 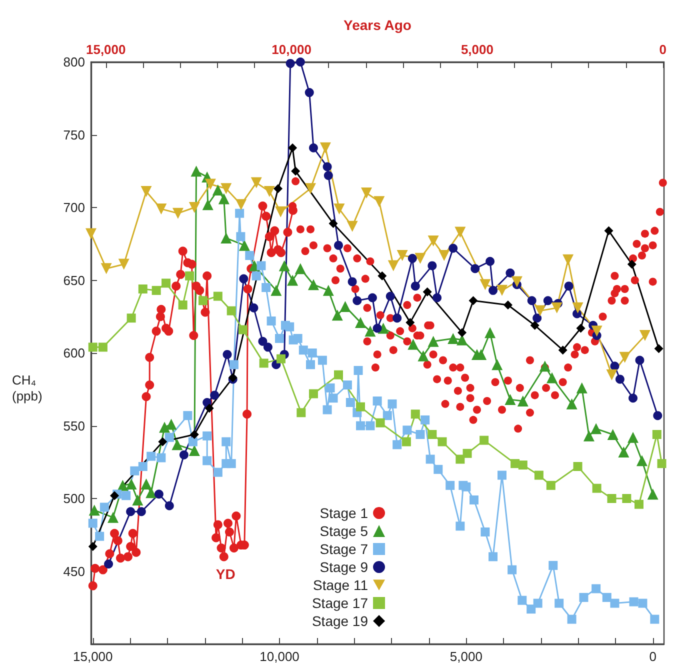 I want to click on legend-label: Stage 17, so click(x=340, y=603).